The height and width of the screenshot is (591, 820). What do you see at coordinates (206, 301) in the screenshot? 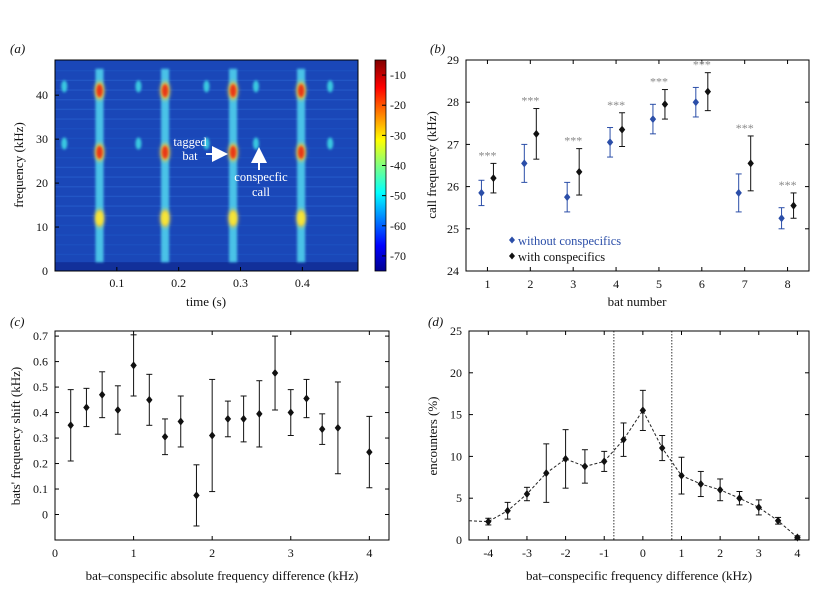
I see `panel-a-xlabel: time (s)` at bounding box center [206, 301].